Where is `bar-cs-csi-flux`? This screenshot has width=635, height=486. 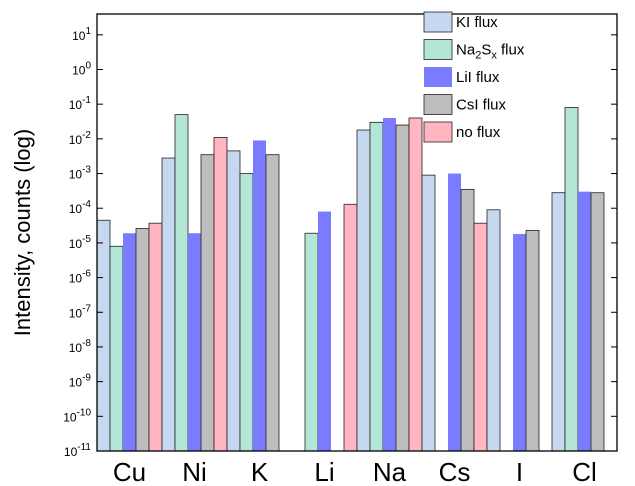 bar-cs-csi-flux is located at coordinates (467, 320).